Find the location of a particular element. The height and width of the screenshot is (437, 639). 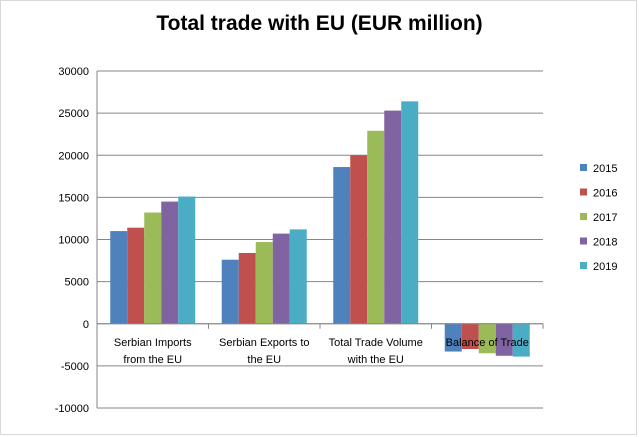

y-tick-label: 10000 is located at coordinates (73, 241).